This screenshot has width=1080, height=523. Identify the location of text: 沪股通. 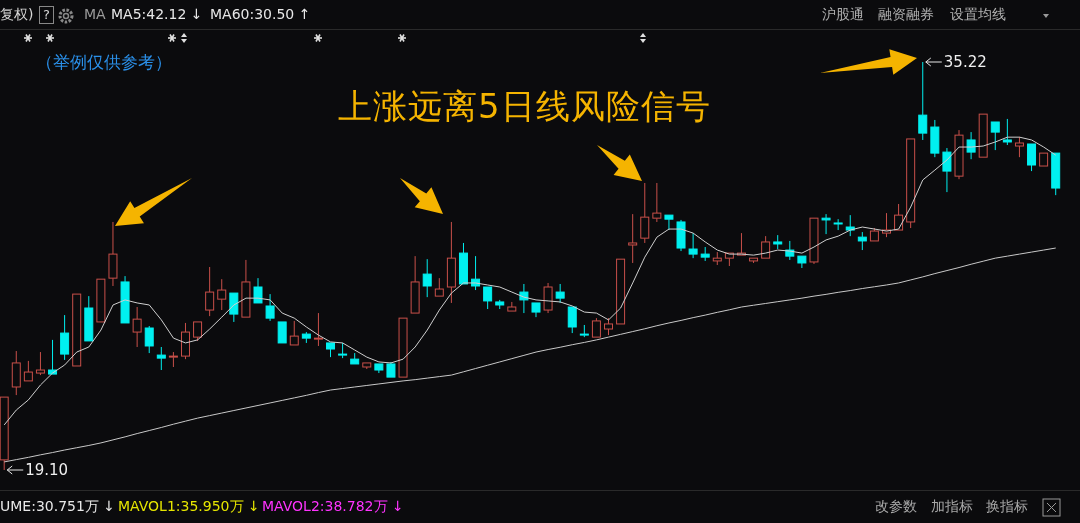
(843, 15).